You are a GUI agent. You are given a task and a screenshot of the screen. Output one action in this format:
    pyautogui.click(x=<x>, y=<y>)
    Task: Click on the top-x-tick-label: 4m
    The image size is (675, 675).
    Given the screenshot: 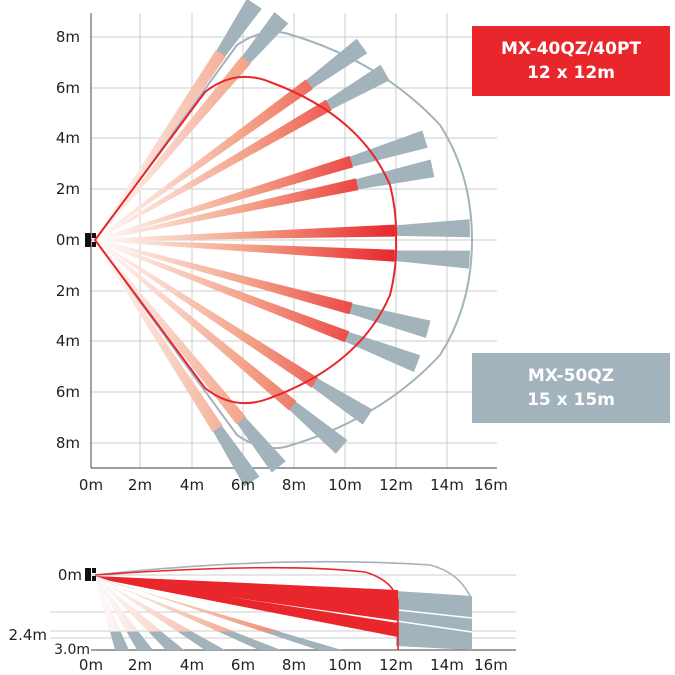 What is the action you would take?
    pyautogui.click(x=192, y=485)
    